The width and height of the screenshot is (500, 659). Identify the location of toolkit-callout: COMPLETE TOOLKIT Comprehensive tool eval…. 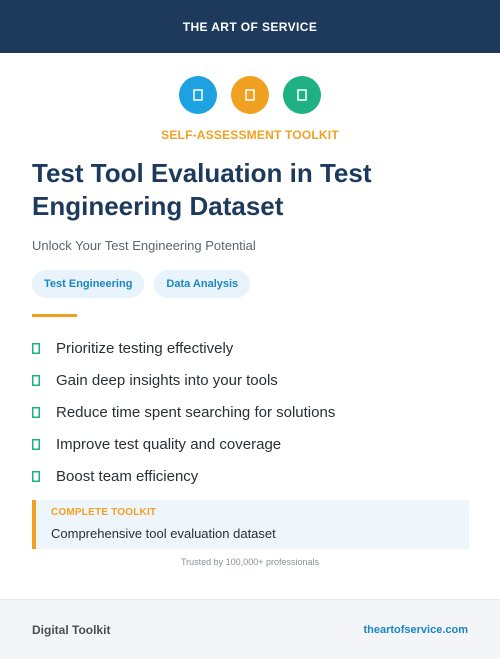
(250, 524).